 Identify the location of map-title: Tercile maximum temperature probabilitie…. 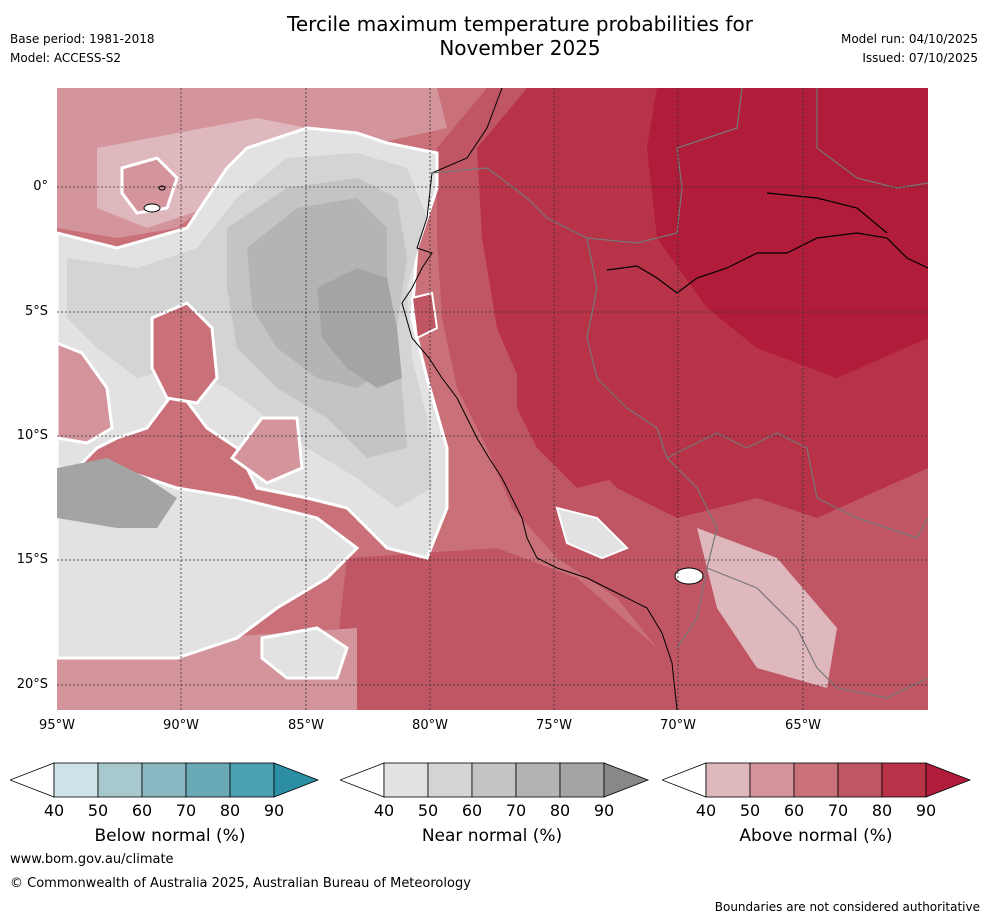
(520, 36).